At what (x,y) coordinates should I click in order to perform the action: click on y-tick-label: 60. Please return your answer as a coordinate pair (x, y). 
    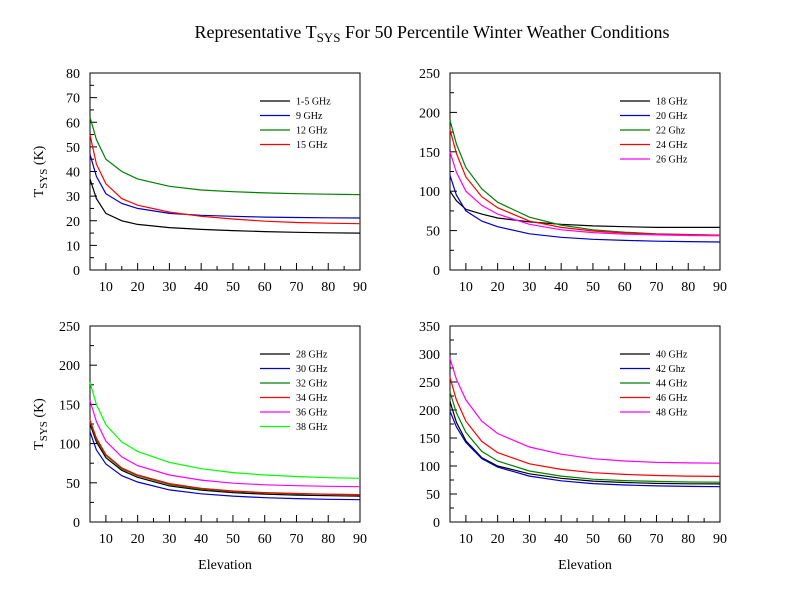
    Looking at the image, I should click on (73, 123).